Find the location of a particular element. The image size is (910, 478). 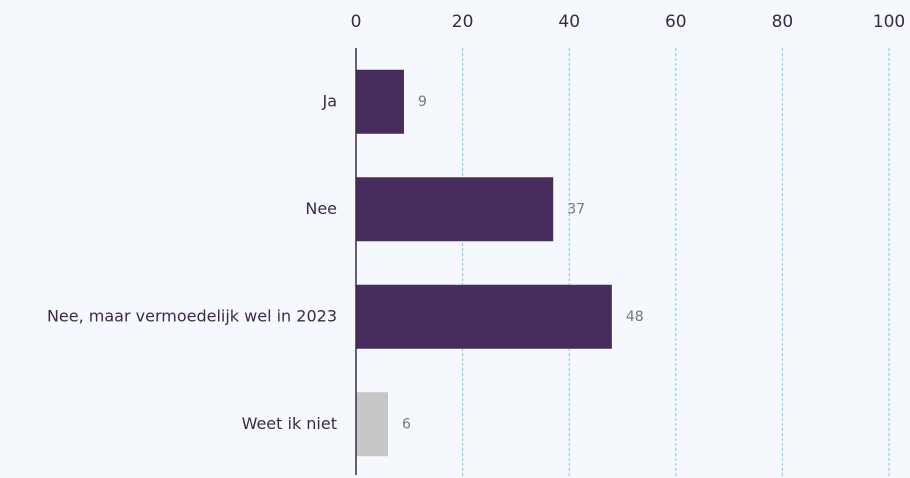

value-label: 48 is located at coordinates (635, 317).